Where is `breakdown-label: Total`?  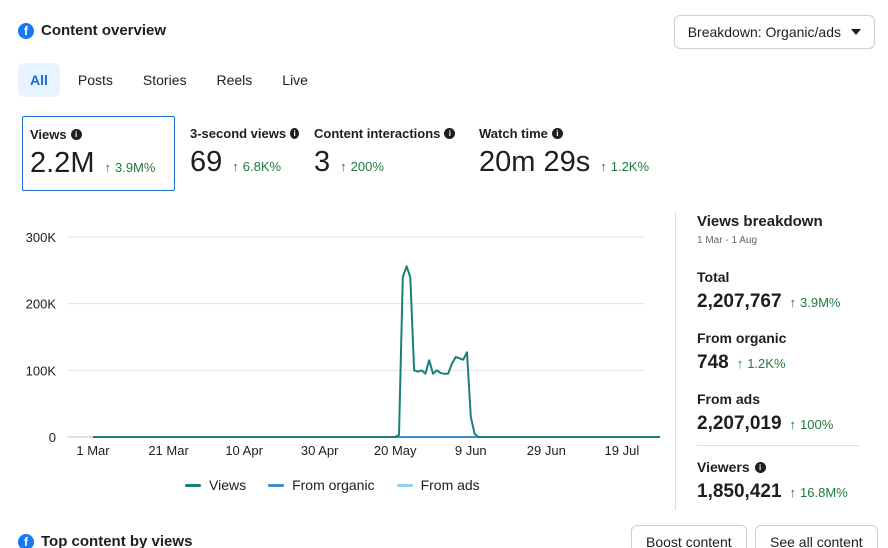 breakdown-label: Total is located at coordinates (713, 277).